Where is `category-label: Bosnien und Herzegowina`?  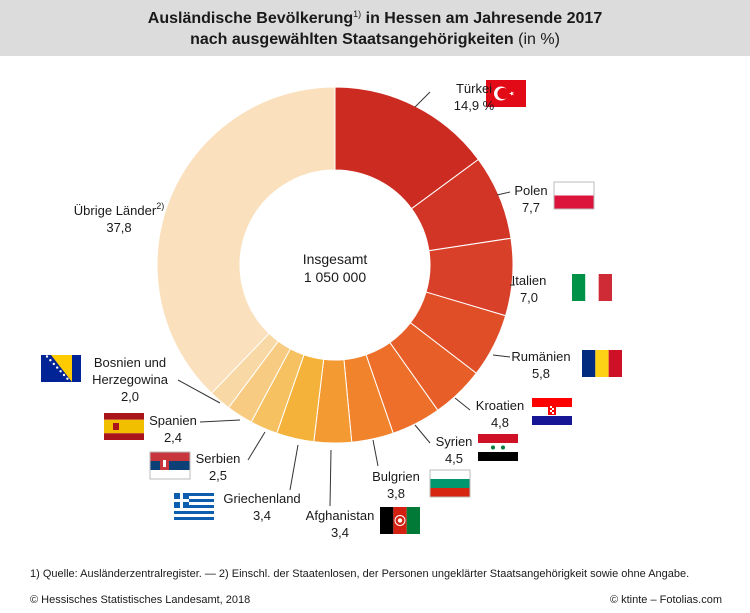
category-label: Bosnien und Herzegowina is located at coordinates (130, 371).